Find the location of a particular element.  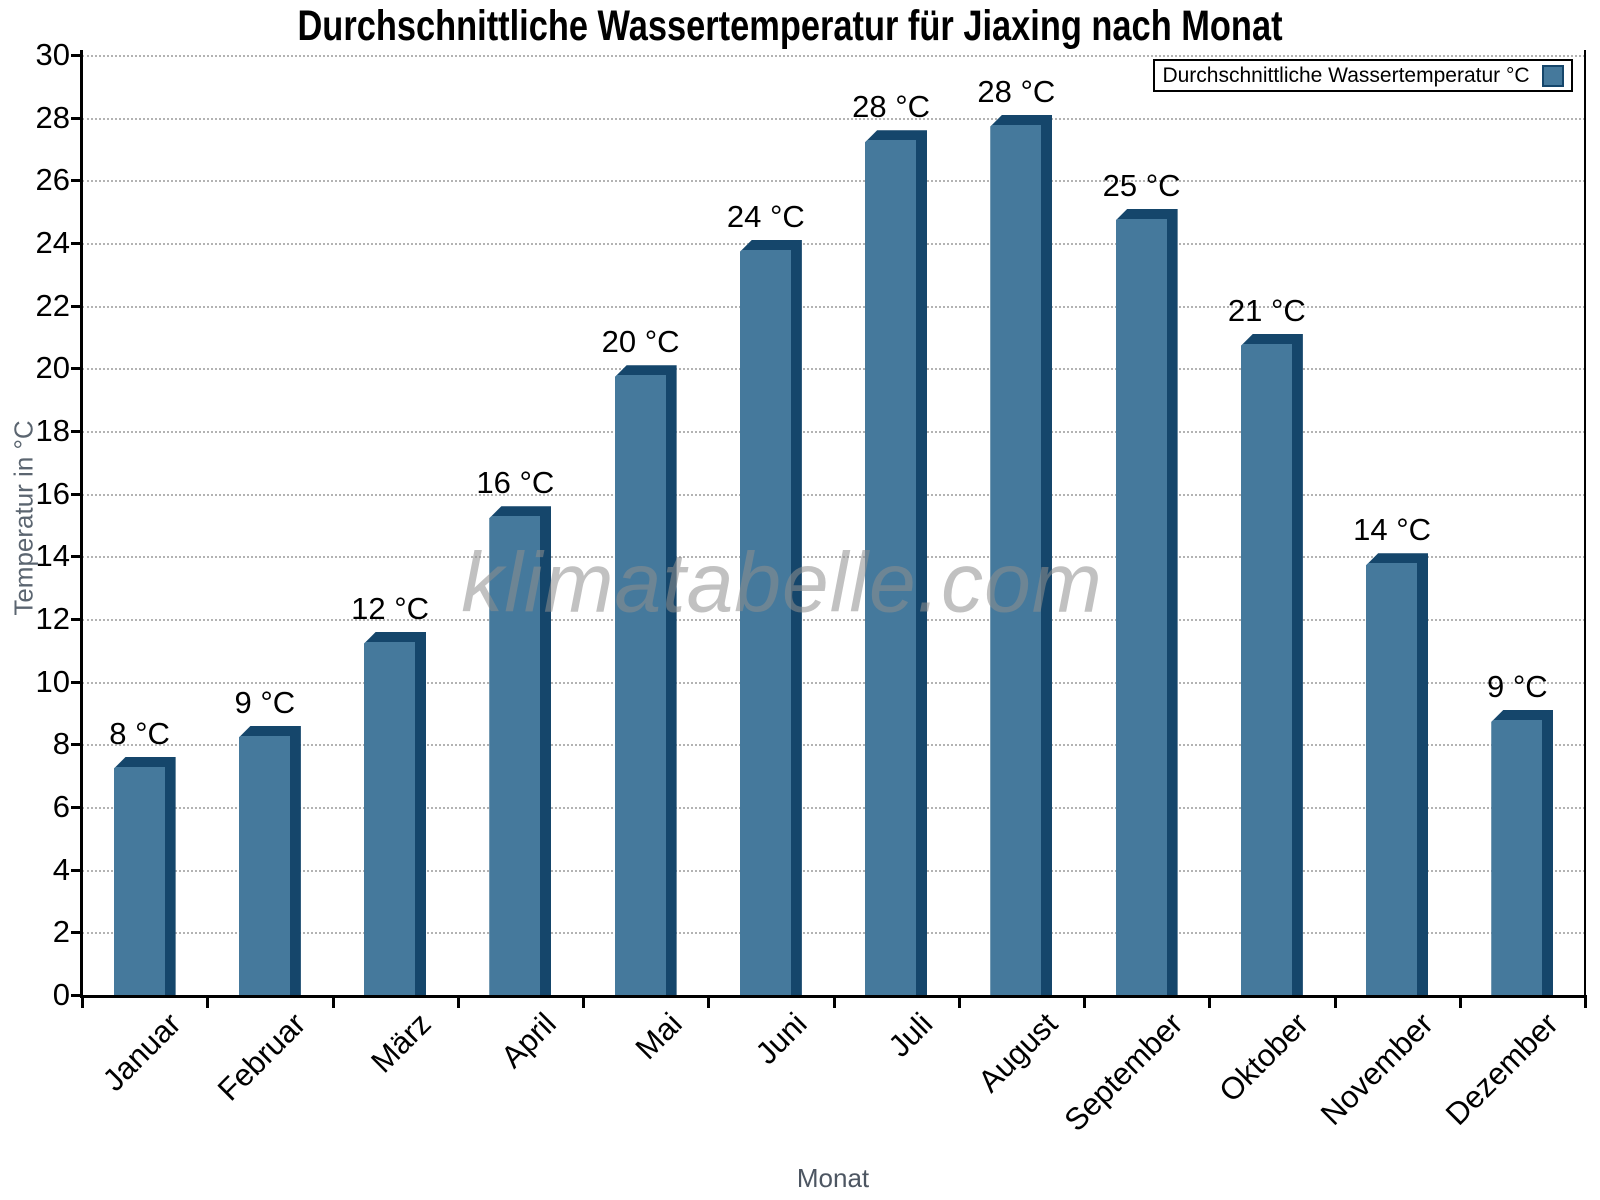

y-axis-line is located at coordinates (81, 523).